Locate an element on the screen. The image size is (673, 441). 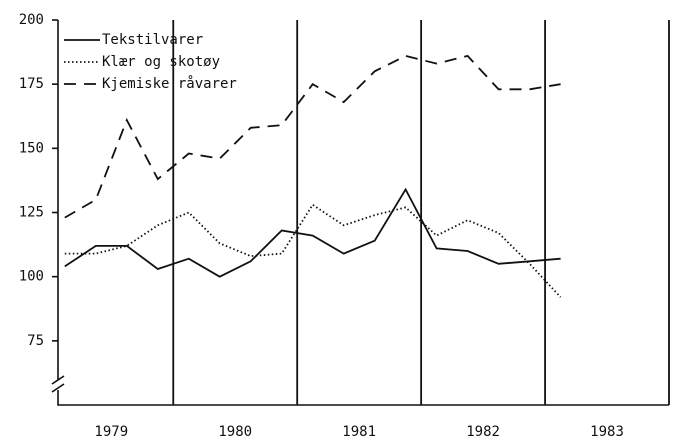
legend-label: Klær og skotøy is located at coordinates (161, 62).